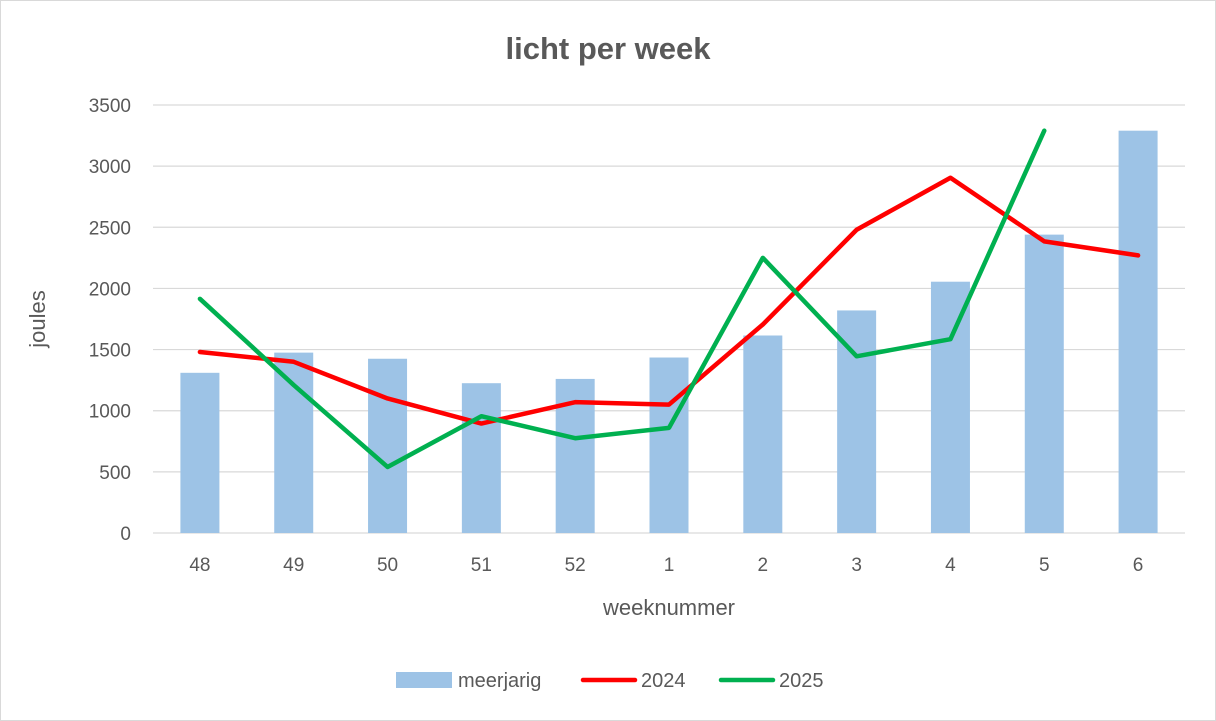  Describe the element at coordinates (199, 565) in the screenshot. I see `x-tick-label: 48` at that location.